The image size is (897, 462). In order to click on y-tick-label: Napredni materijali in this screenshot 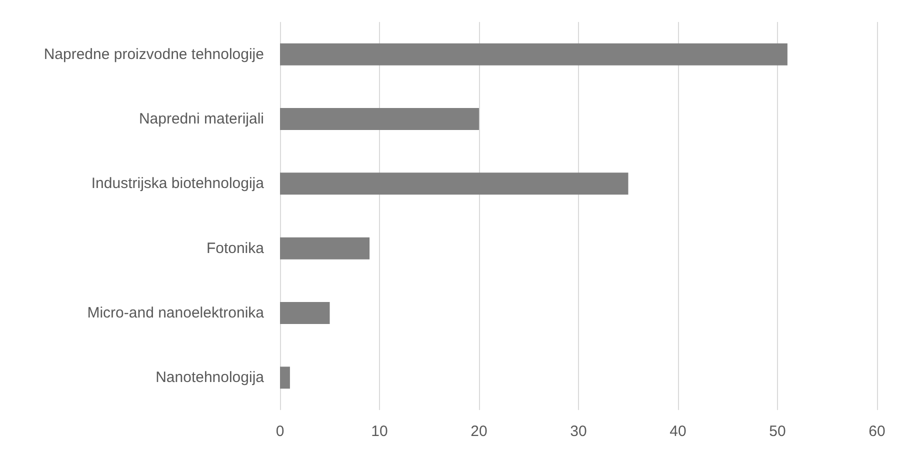, I will do `click(201, 119)`.